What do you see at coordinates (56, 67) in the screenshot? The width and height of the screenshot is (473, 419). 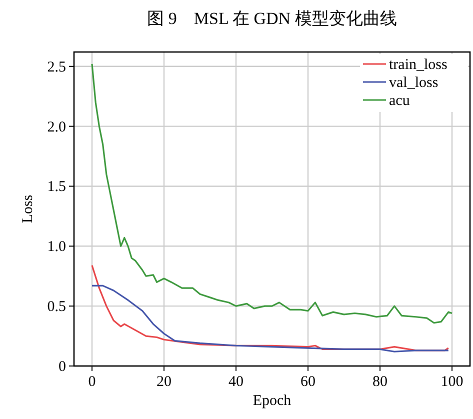 I see `y-tick-label: 2.5` at bounding box center [56, 67].